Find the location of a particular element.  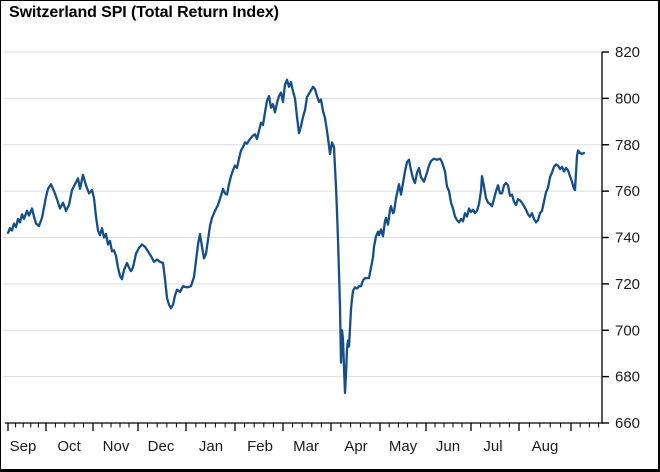

y-tick-label-680: 680 is located at coordinates (627, 377).